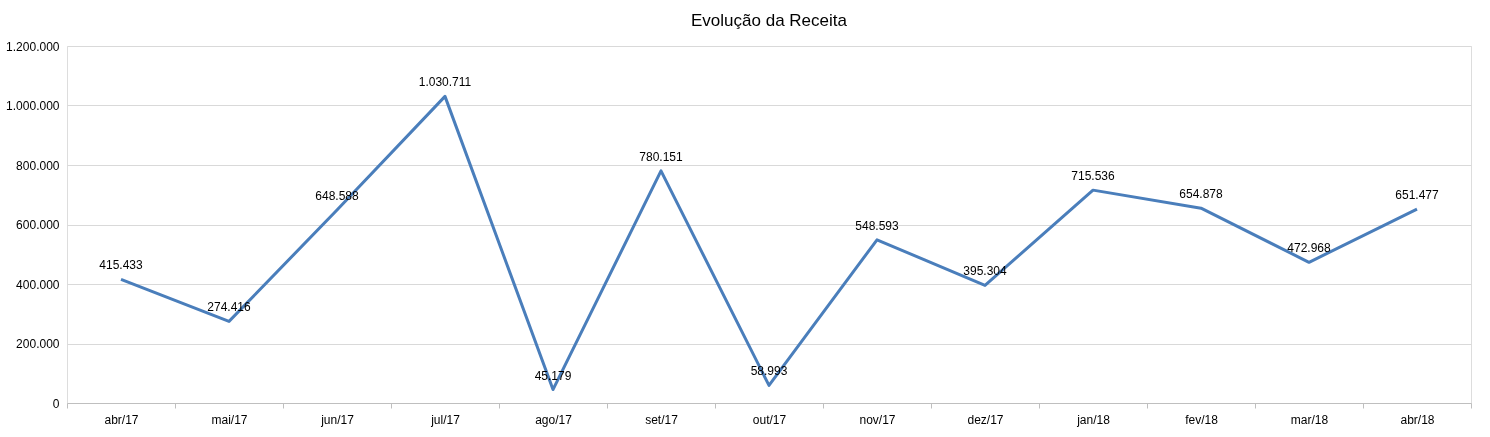  Describe the element at coordinates (445, 419) in the screenshot. I see `x-tick-label: jul/17` at that location.